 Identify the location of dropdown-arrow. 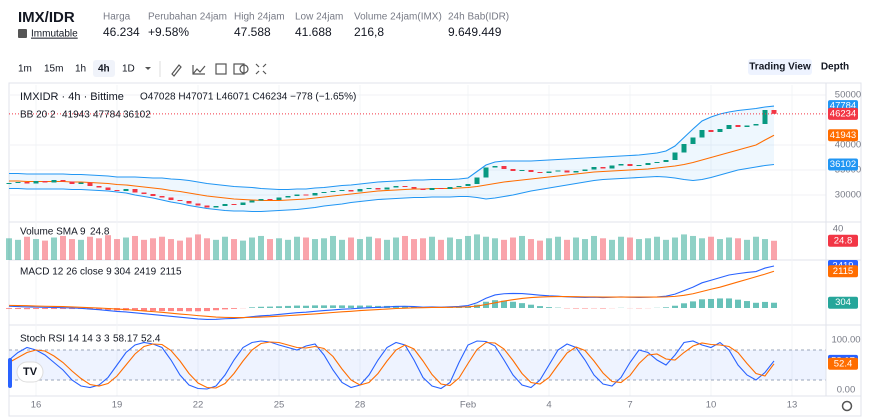
(148, 68).